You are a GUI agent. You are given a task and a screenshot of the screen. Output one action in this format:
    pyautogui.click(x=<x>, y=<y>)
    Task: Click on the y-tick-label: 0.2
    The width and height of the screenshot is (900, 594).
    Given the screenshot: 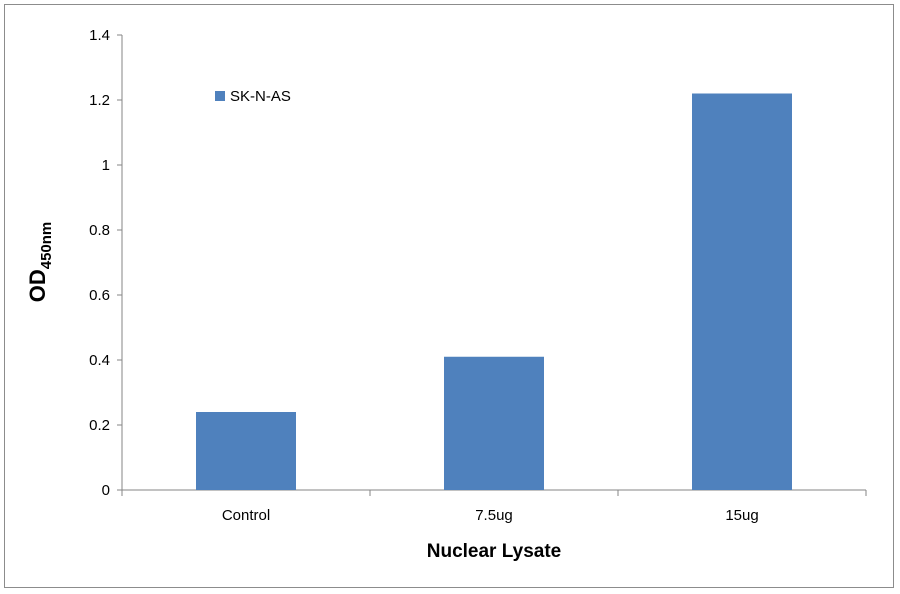 What is the action you would take?
    pyautogui.click(x=99, y=425)
    